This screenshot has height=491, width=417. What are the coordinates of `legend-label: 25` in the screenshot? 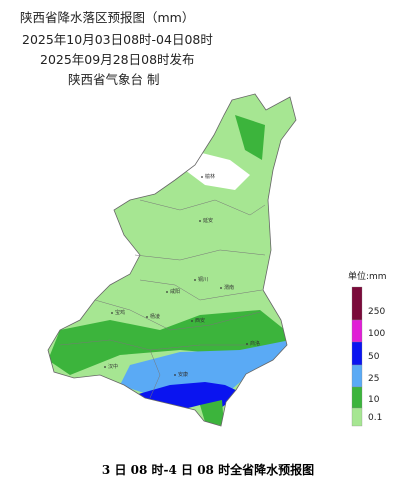 It's located at (373, 379).